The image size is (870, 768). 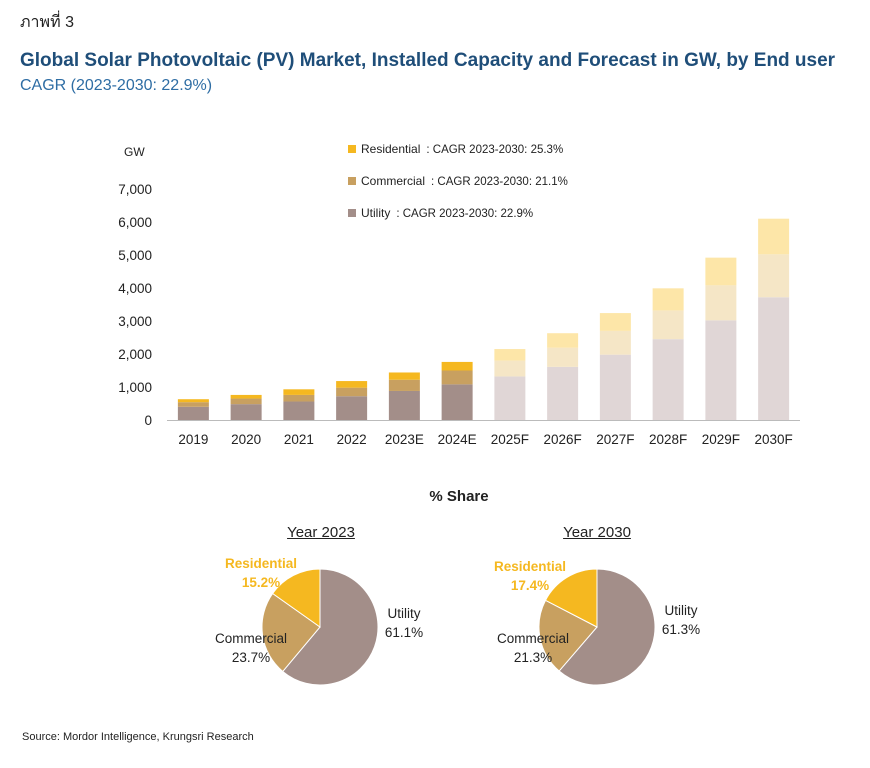 What do you see at coordinates (246, 412) in the screenshot?
I see `bar-utility-2020` at bounding box center [246, 412].